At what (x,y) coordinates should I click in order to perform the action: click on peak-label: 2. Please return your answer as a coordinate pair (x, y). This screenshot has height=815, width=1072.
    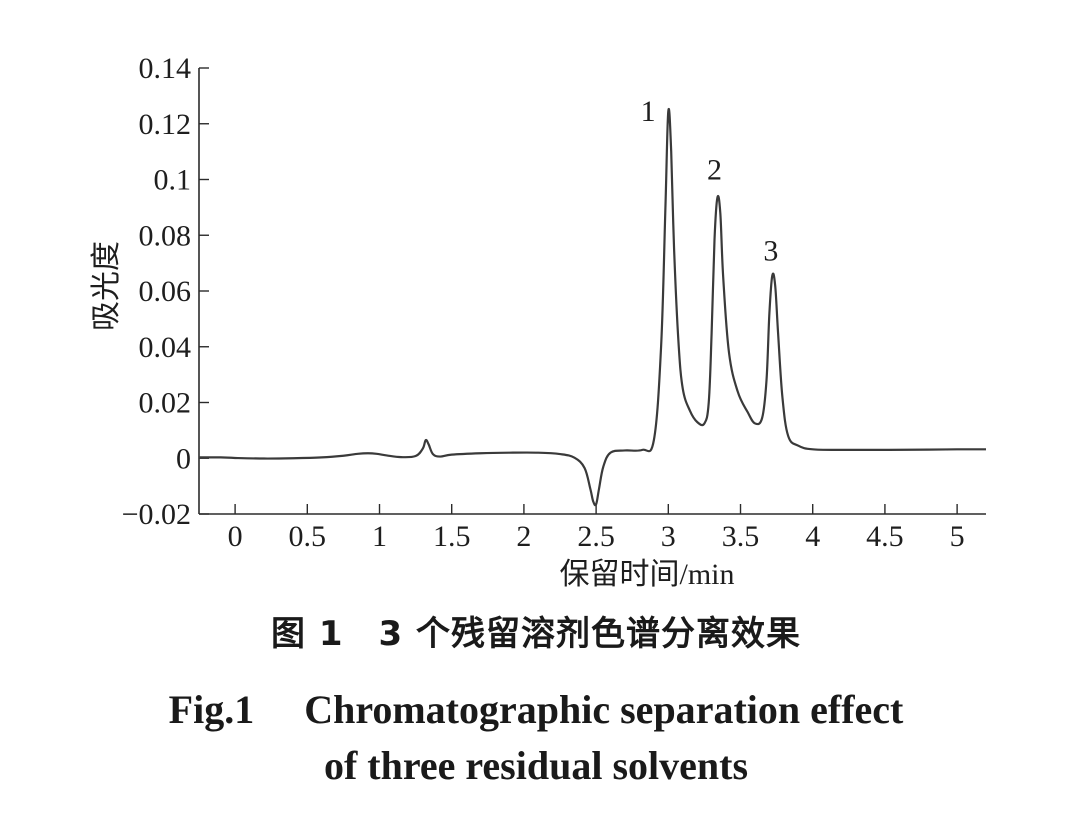
    Looking at the image, I should click on (714, 170).